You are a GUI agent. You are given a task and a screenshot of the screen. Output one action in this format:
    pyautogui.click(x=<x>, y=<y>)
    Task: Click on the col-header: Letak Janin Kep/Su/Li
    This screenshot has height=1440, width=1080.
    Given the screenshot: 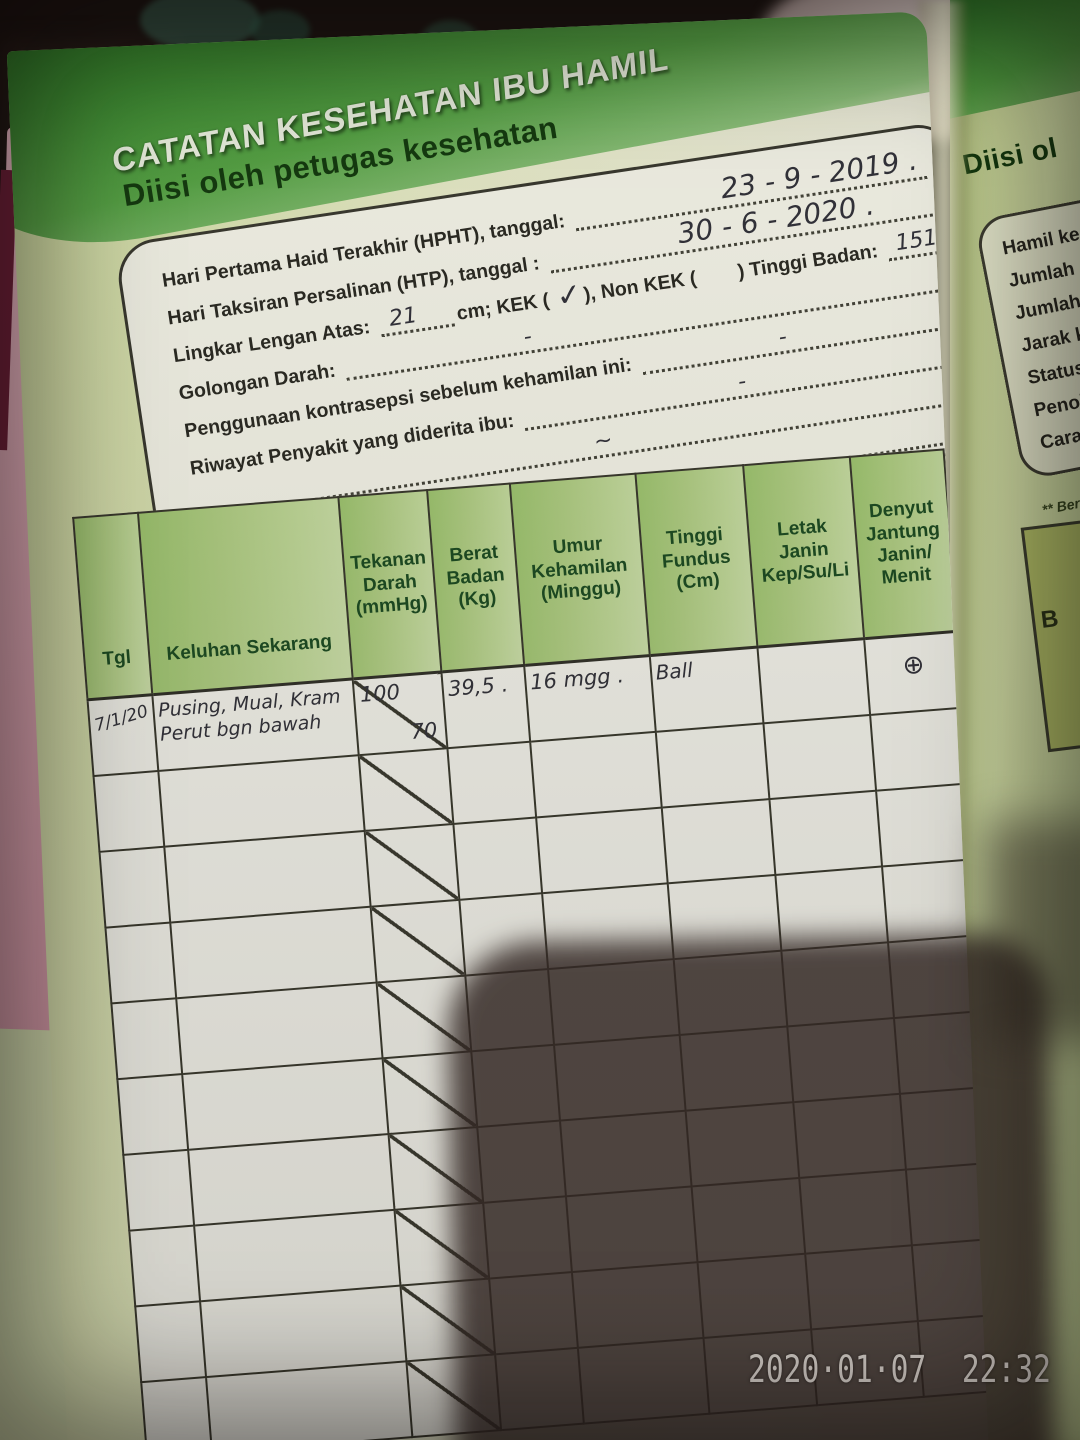 What is the action you would take?
    pyautogui.click(x=804, y=552)
    